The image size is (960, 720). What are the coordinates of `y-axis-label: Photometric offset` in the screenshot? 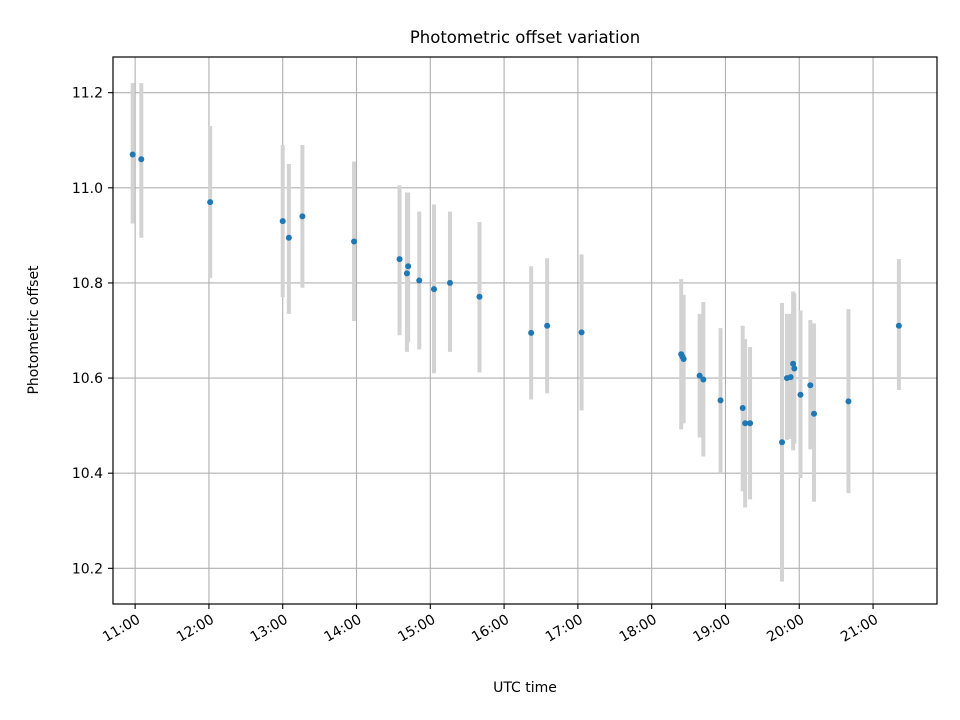 It's located at (34, 330).